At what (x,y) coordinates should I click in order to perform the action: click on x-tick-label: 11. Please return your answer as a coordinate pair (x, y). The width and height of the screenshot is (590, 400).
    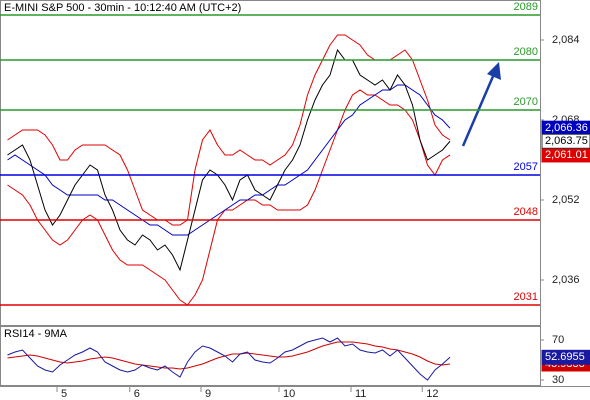
    Looking at the image, I should click on (360, 394).